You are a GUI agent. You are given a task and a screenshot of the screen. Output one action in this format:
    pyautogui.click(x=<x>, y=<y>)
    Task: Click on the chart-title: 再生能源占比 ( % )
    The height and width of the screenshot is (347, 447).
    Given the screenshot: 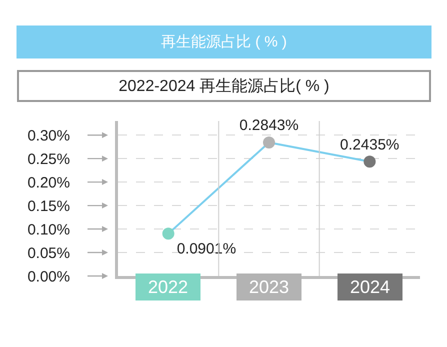 What is the action you would take?
    pyautogui.click(x=224, y=42)
    